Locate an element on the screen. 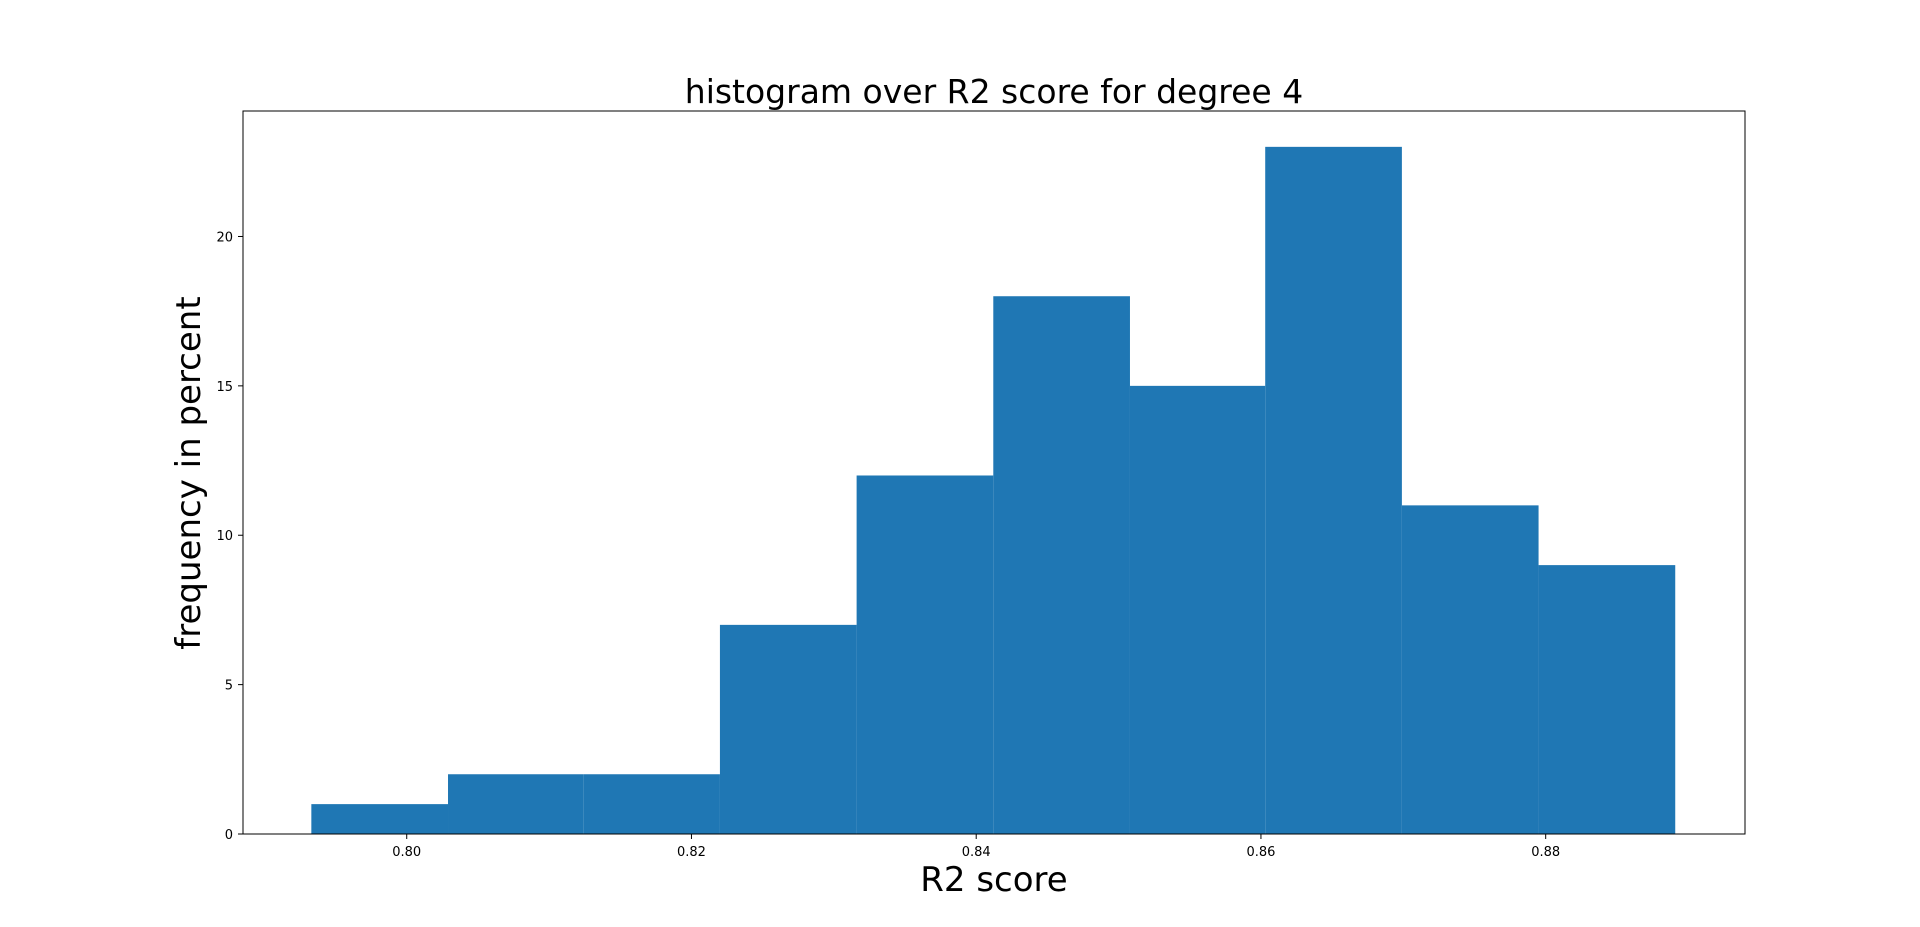 The height and width of the screenshot is (927, 1920). x-tick-label-3: 0.84 is located at coordinates (976, 852).